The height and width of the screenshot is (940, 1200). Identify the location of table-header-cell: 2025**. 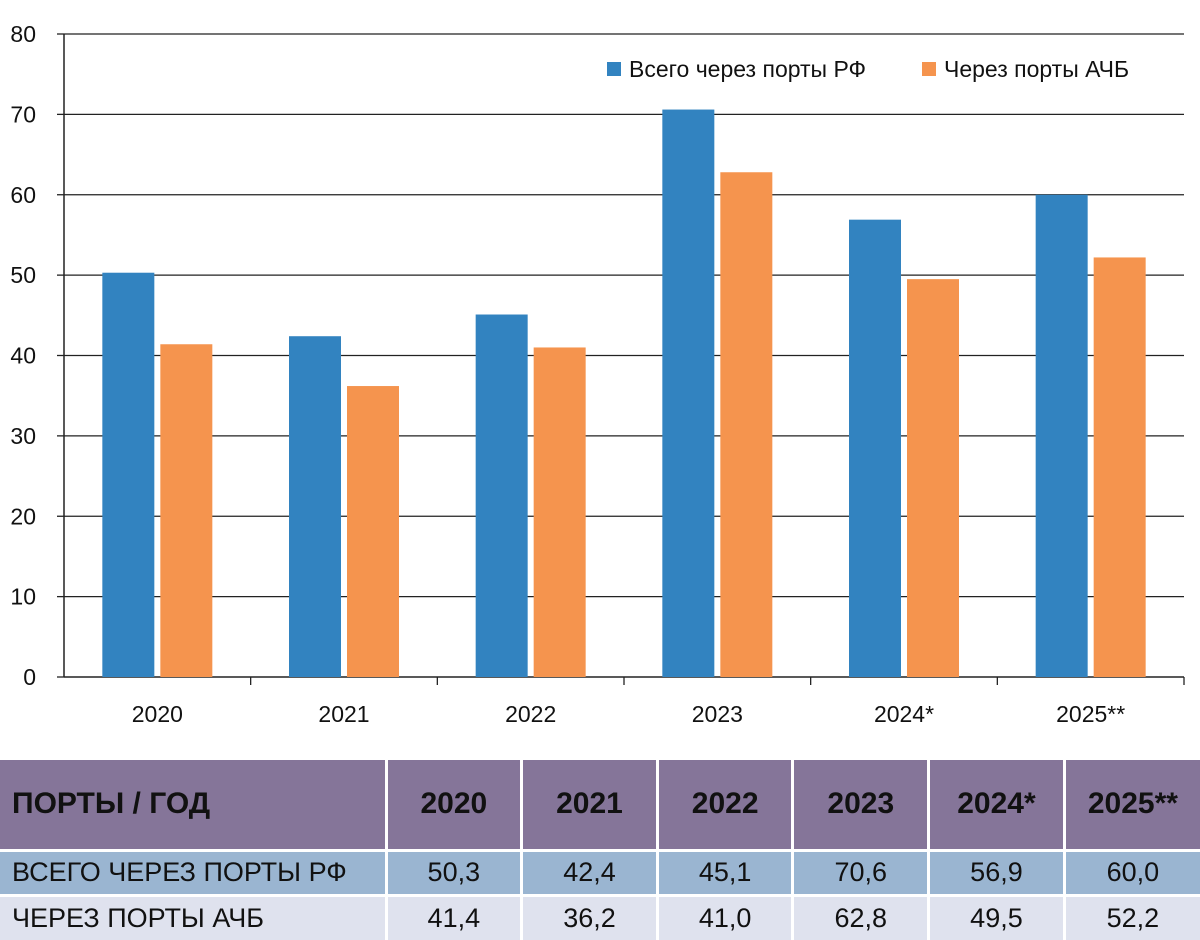
(1132, 804).